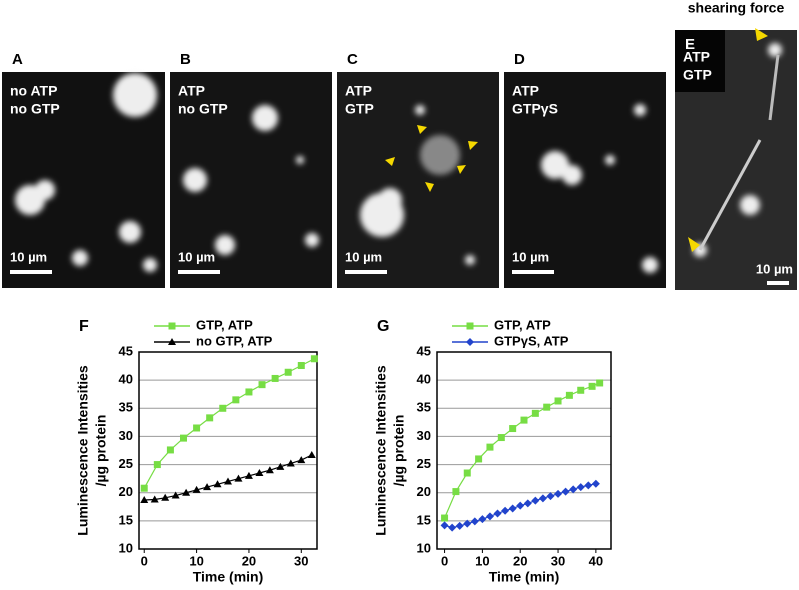 This screenshot has height=590, width=799. What do you see at coordinates (730, 195) in the screenshot?
I see `fiber` at bounding box center [730, 195].